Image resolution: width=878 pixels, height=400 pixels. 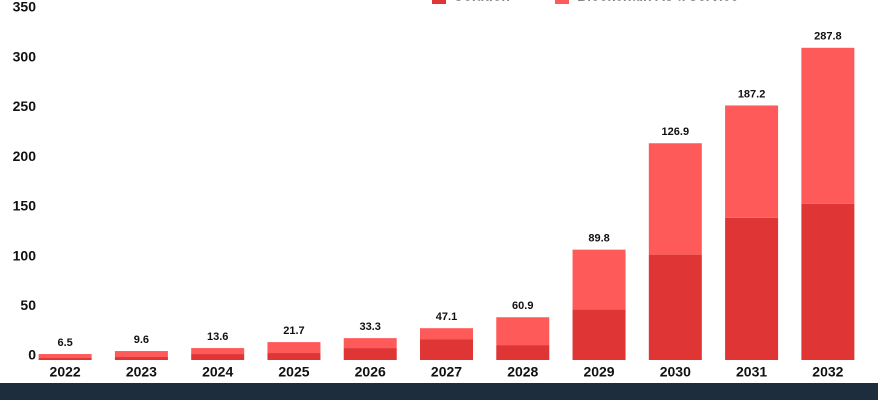 What do you see at coordinates (25, 206) in the screenshot?
I see `y-tick-label: 150` at bounding box center [25, 206].